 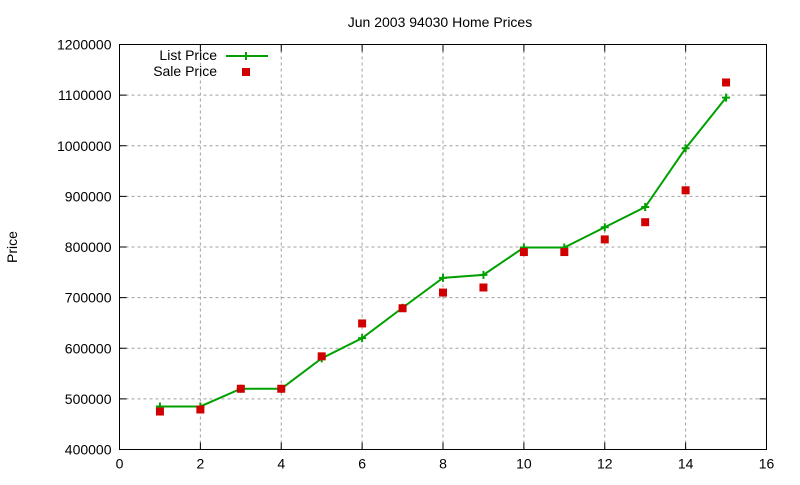 I want to click on y-axis-label: Price, so click(x=12, y=247).